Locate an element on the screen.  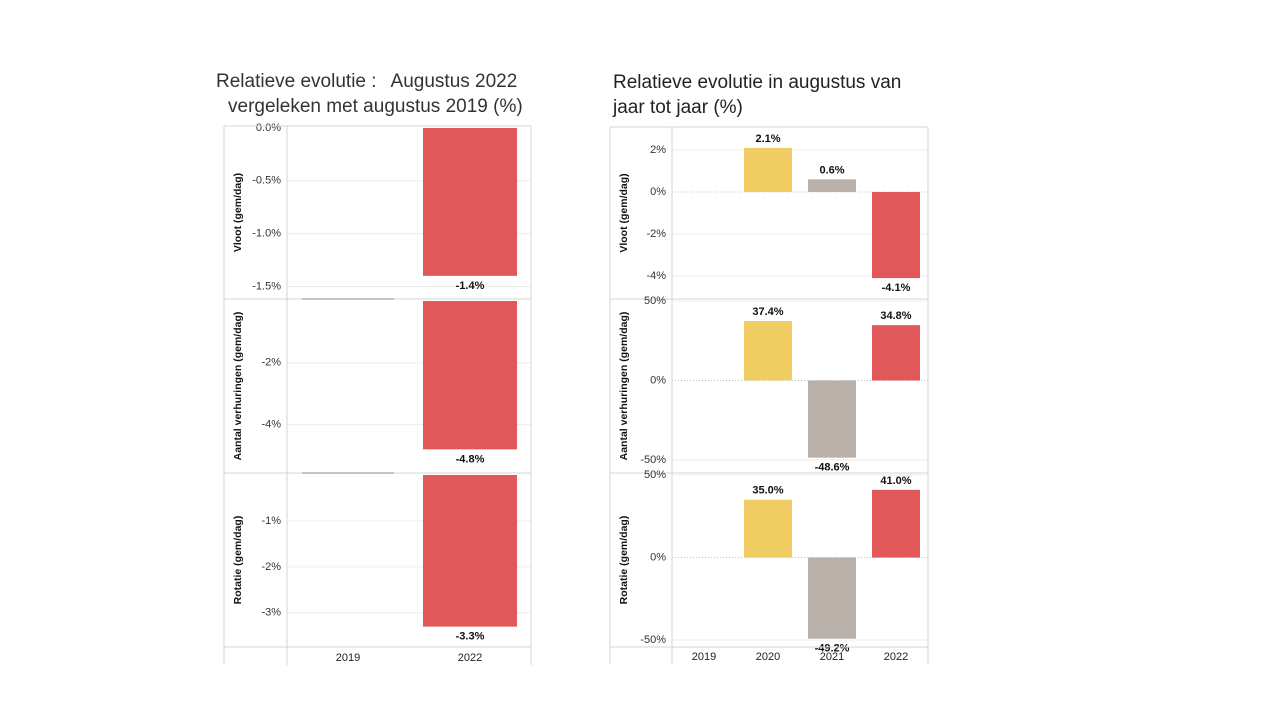
data-label: 0.6% is located at coordinates (831, 170).